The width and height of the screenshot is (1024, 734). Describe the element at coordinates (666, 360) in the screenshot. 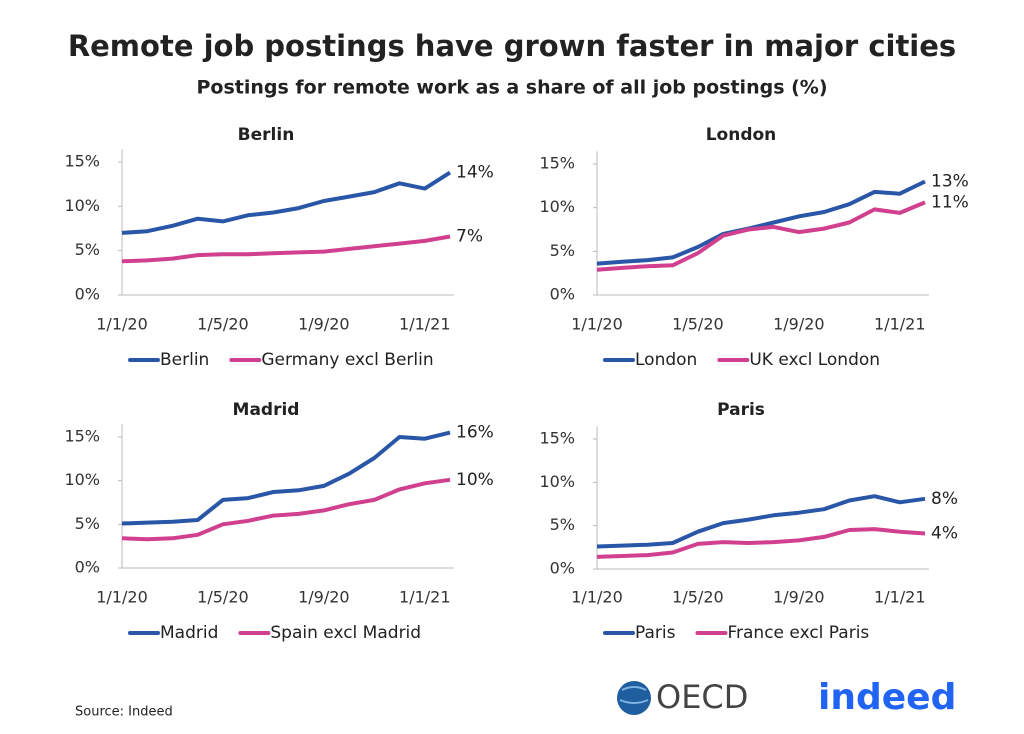

I see `legend-label: London` at that location.